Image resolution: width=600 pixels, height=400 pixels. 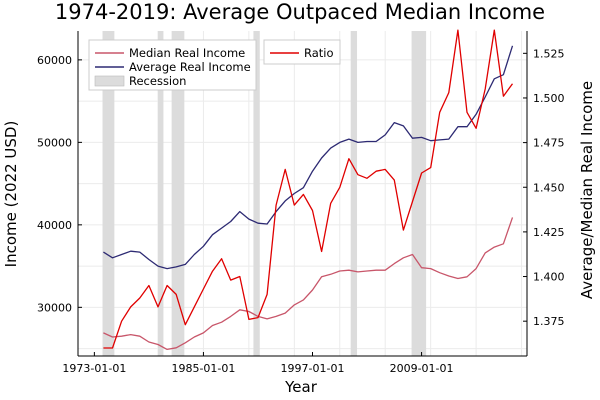 What do you see at coordinates (549, 187) in the screenshot?
I see `y-right-tick-label: 1.450` at bounding box center [549, 187].